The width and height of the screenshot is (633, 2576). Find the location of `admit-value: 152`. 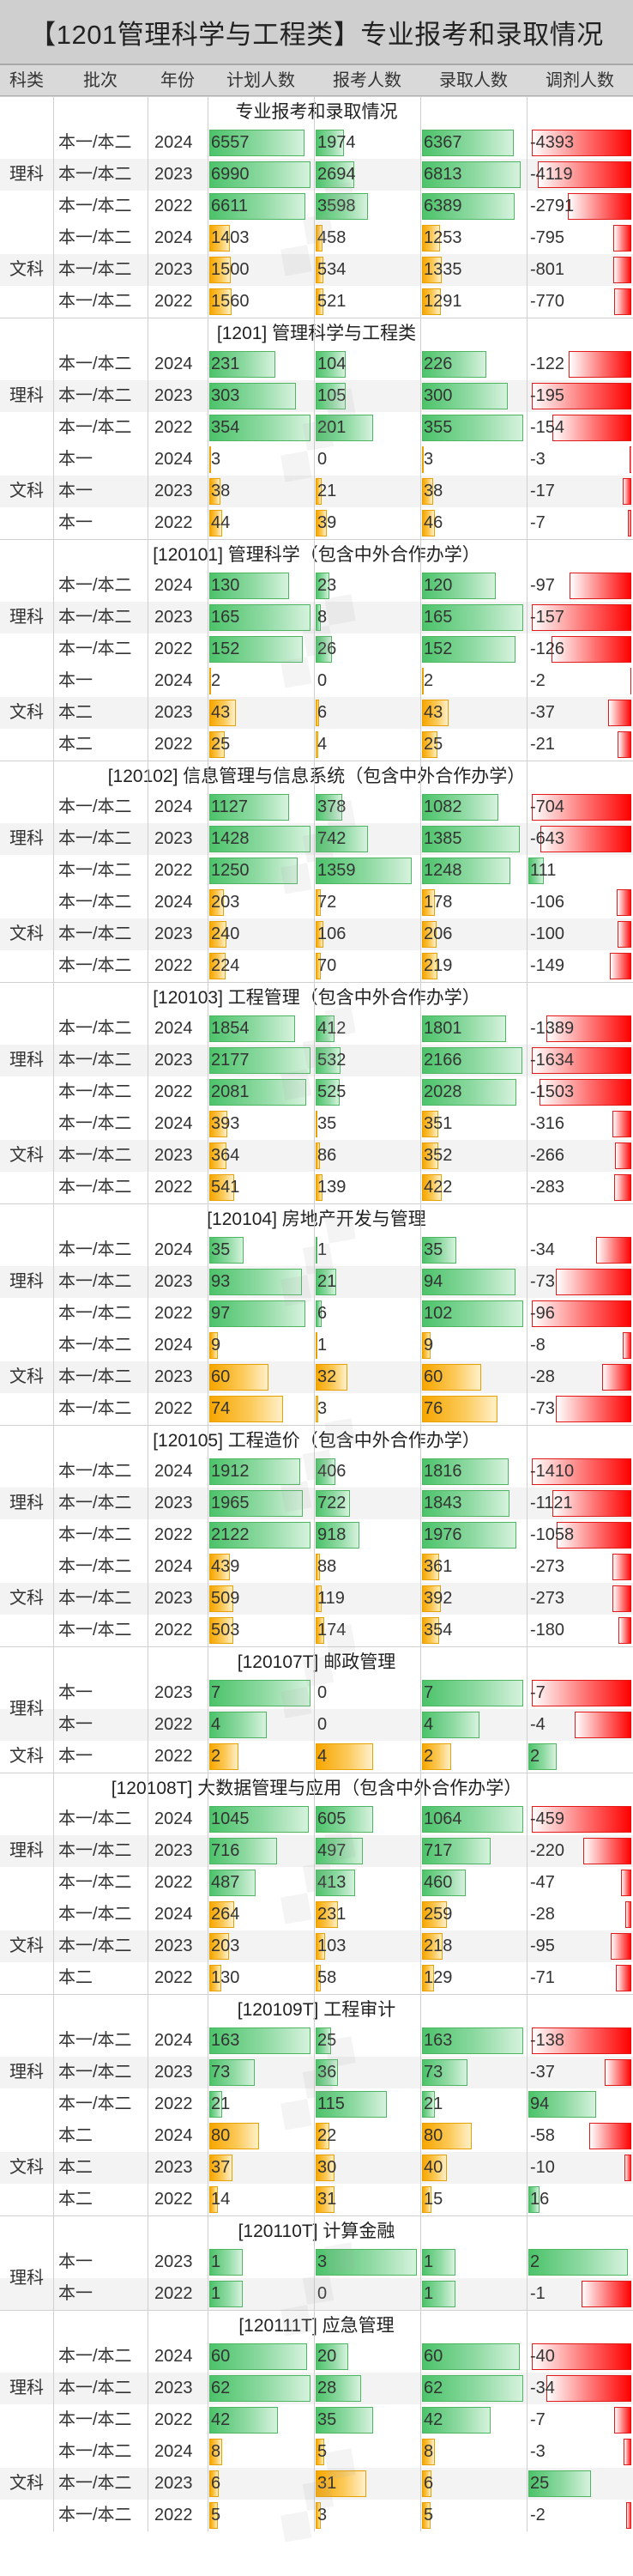

admit-value: 152 is located at coordinates (438, 648).